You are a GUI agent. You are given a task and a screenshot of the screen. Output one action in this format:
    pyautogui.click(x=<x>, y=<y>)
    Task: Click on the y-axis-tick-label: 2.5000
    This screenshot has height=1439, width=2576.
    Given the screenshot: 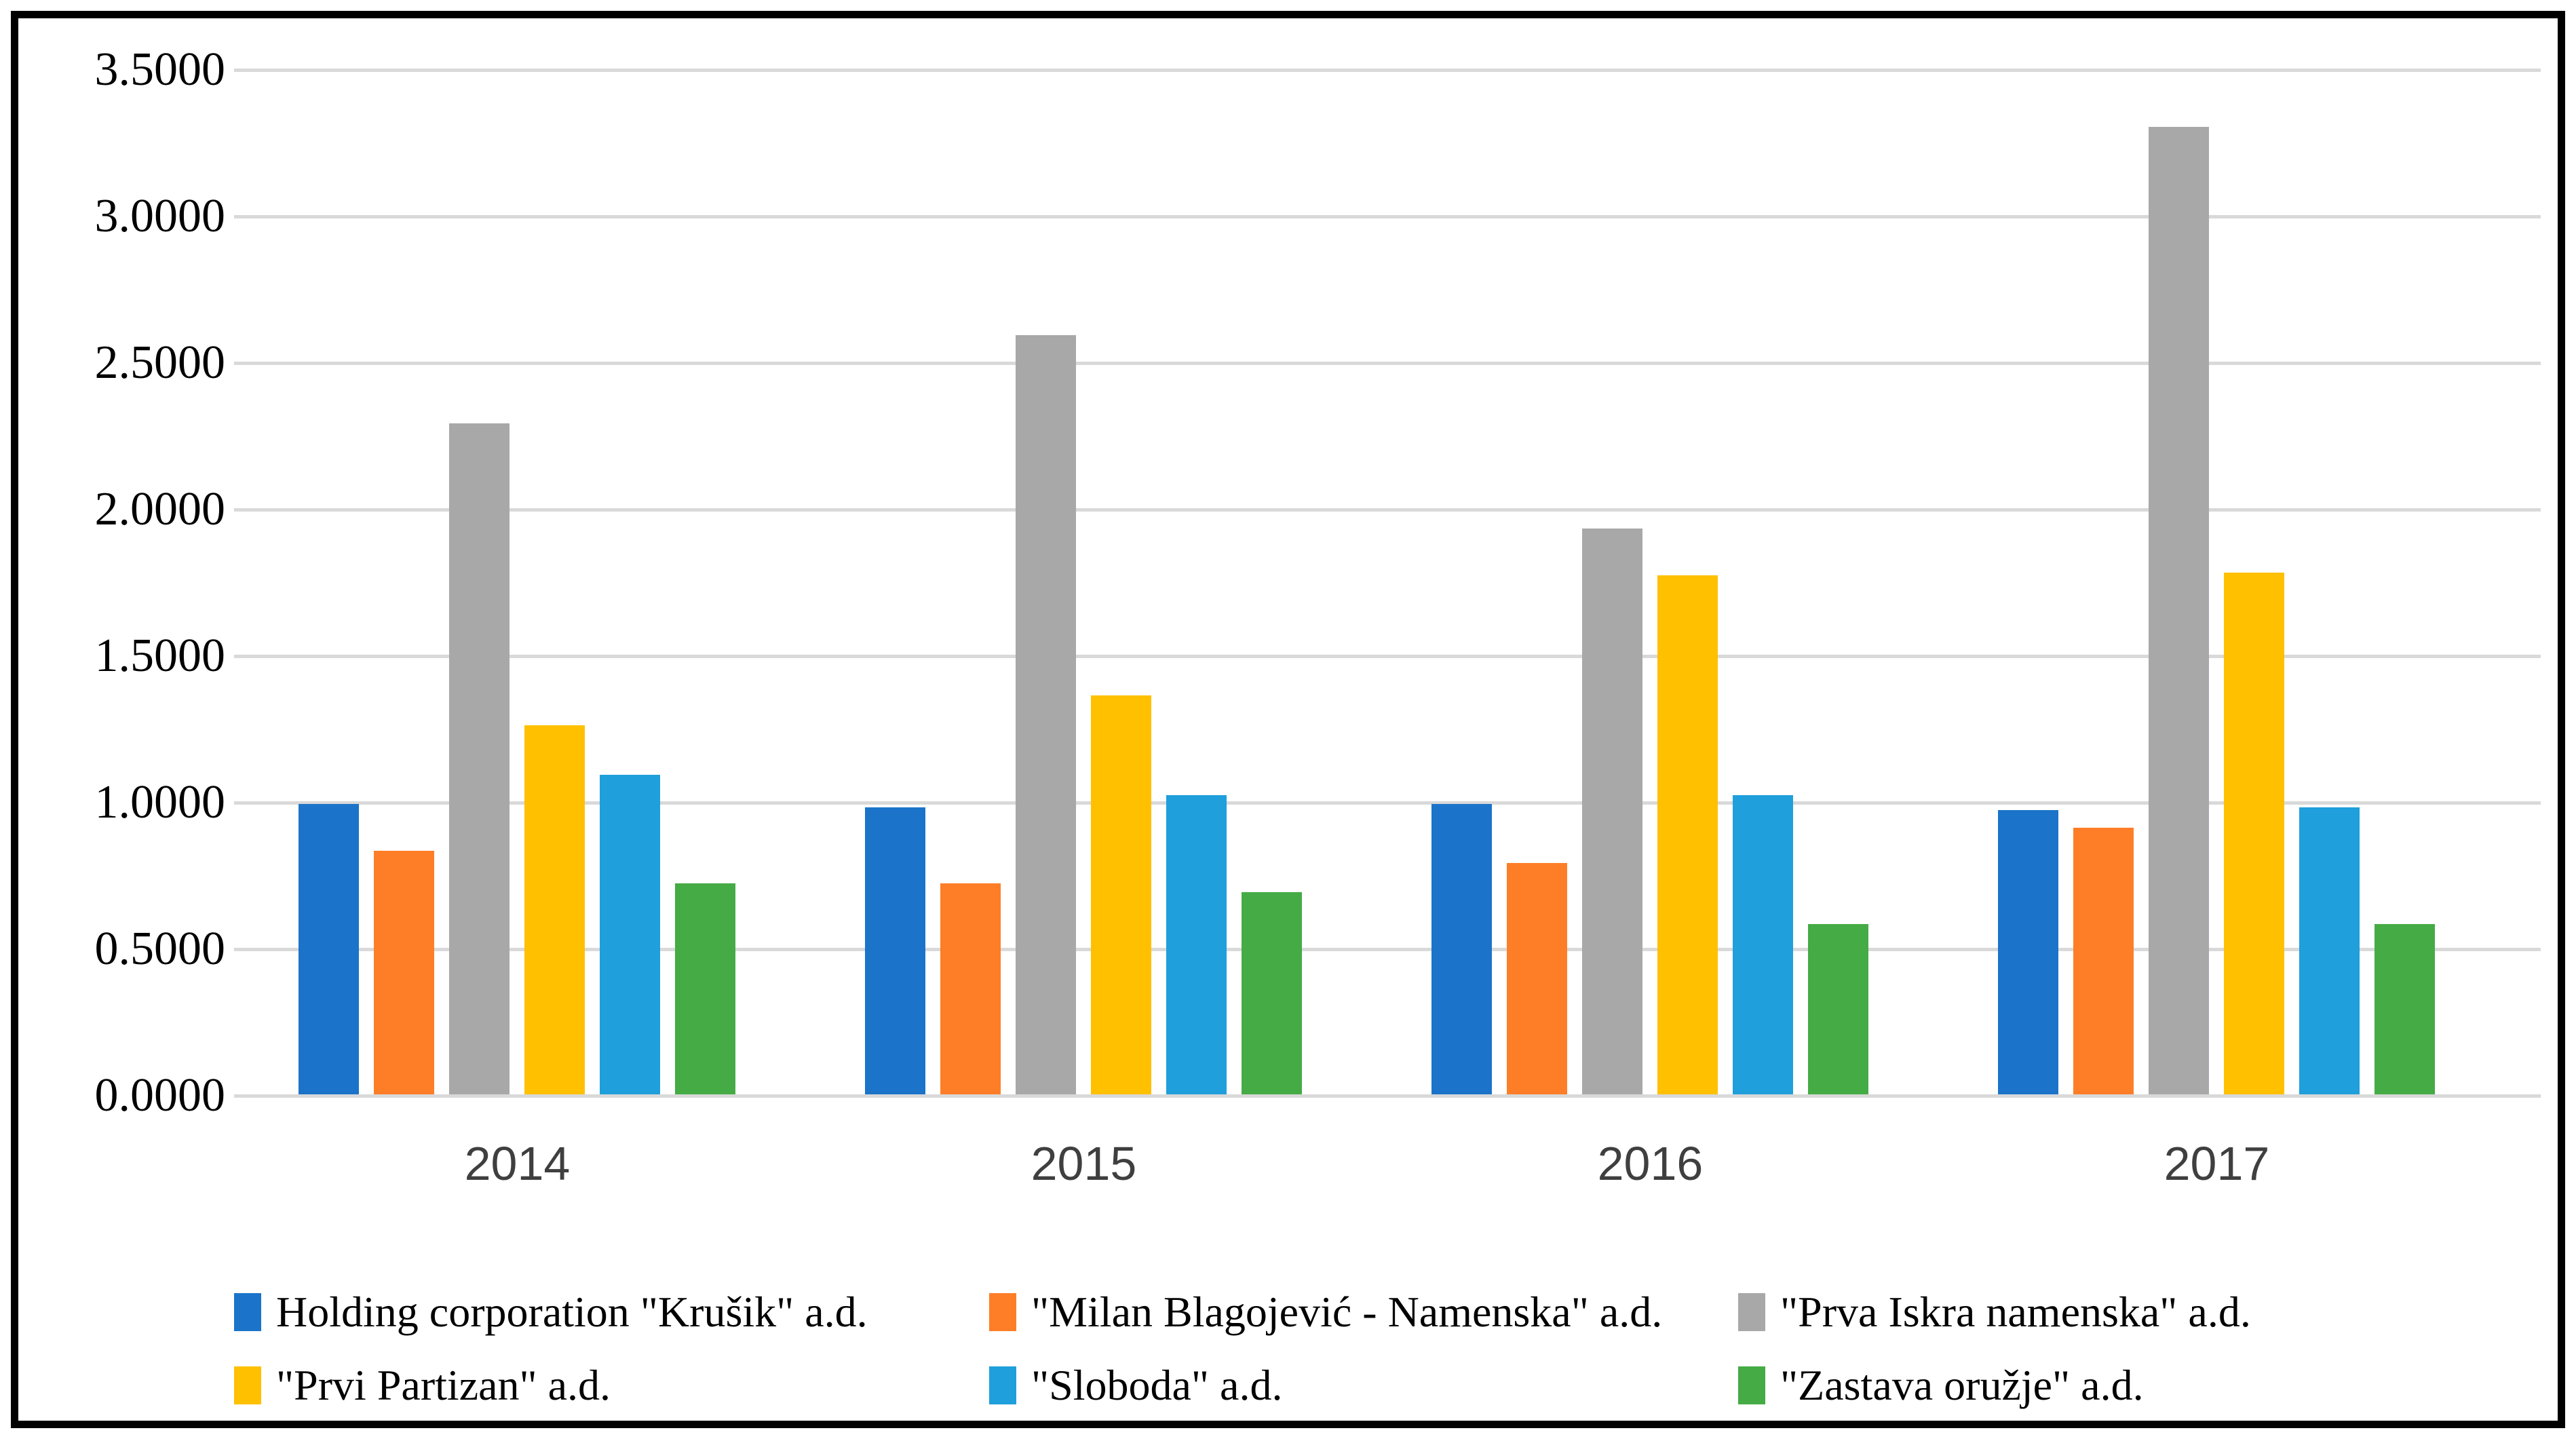 What is the action you would take?
    pyautogui.click(x=160, y=363)
    